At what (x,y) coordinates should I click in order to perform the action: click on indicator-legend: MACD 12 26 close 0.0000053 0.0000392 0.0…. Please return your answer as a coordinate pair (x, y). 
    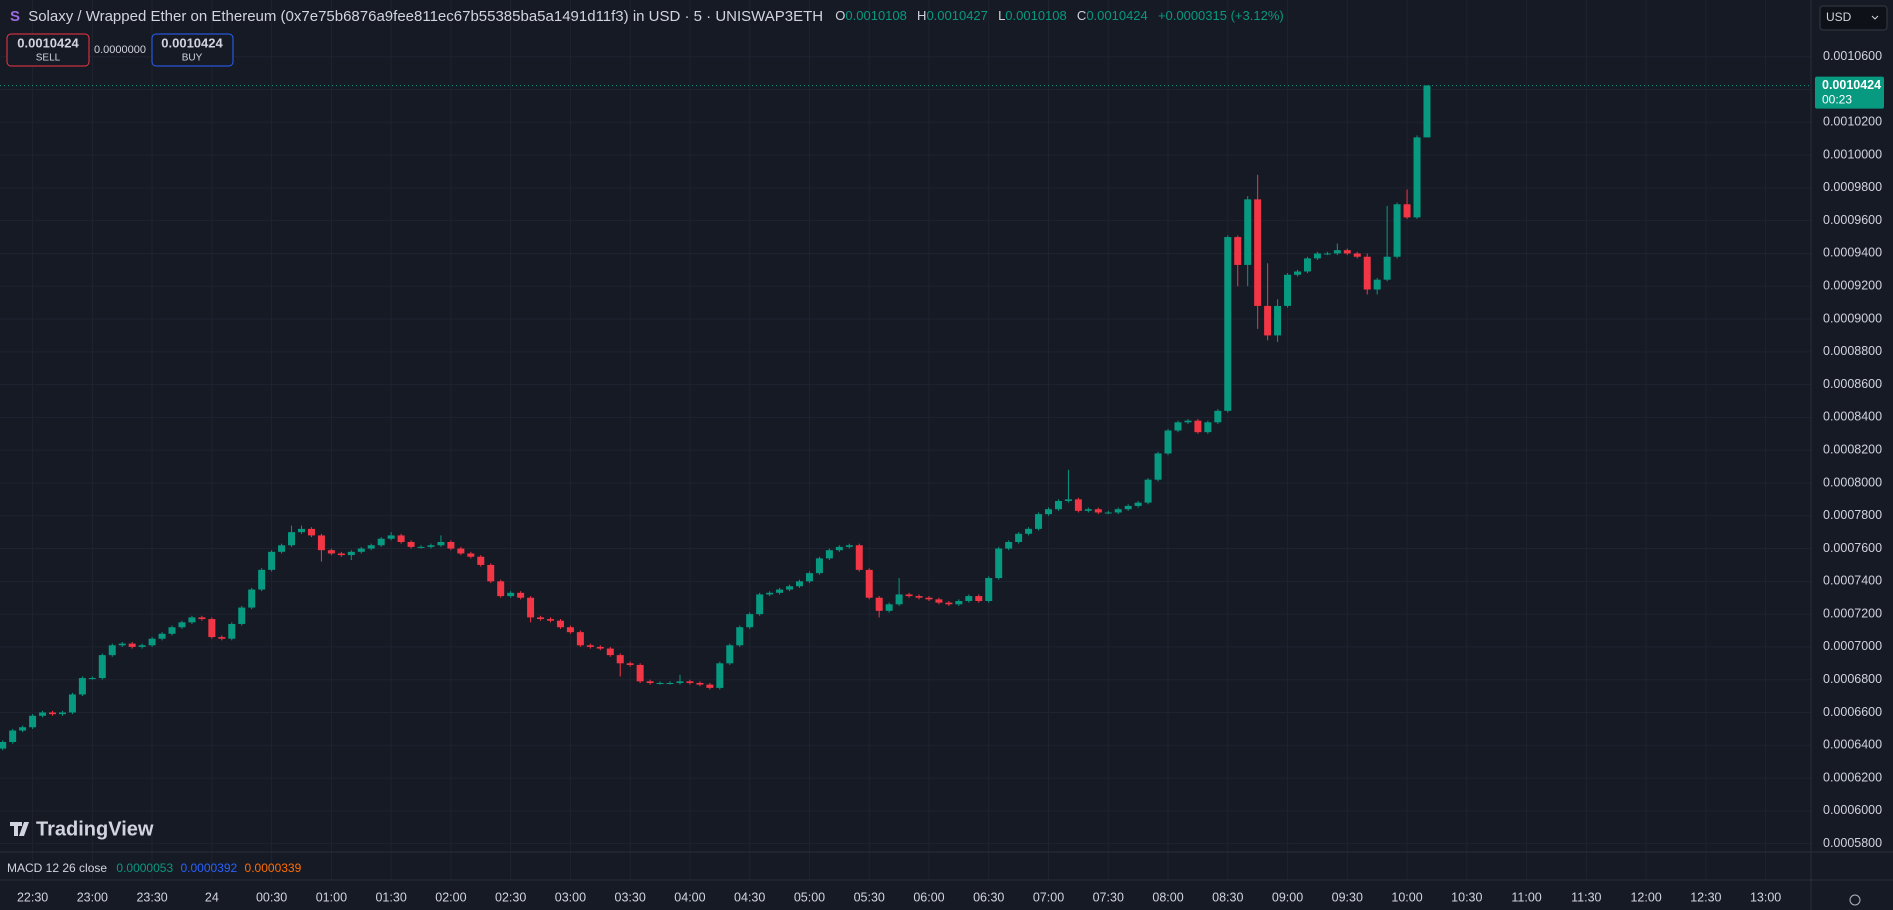
    Looking at the image, I should click on (154, 868).